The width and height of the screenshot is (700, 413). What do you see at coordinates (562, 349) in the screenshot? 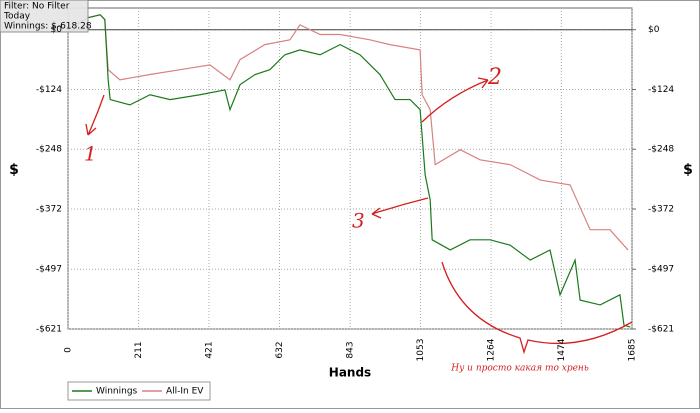
I see `x-tick-label: 1474` at bounding box center [562, 349].